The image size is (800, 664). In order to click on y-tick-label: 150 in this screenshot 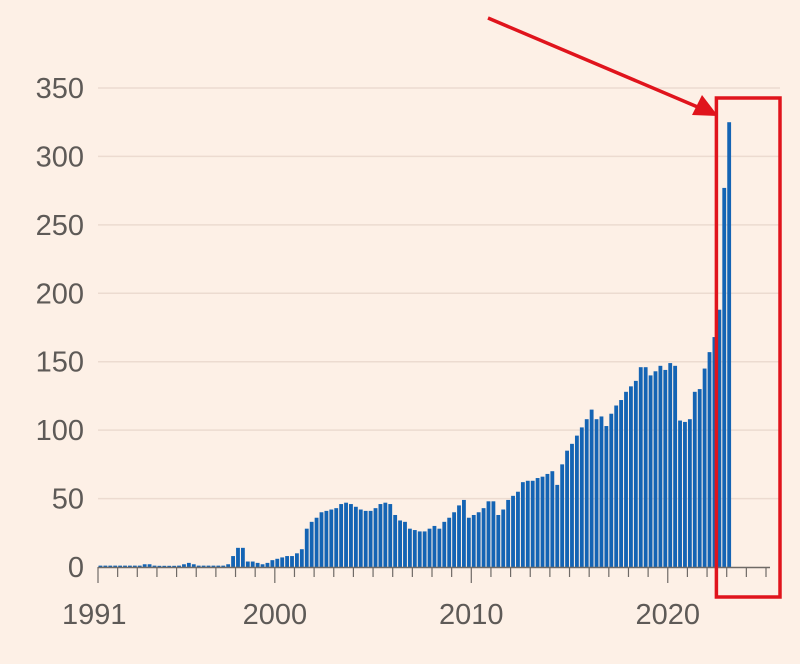, I will do `click(60, 363)`.